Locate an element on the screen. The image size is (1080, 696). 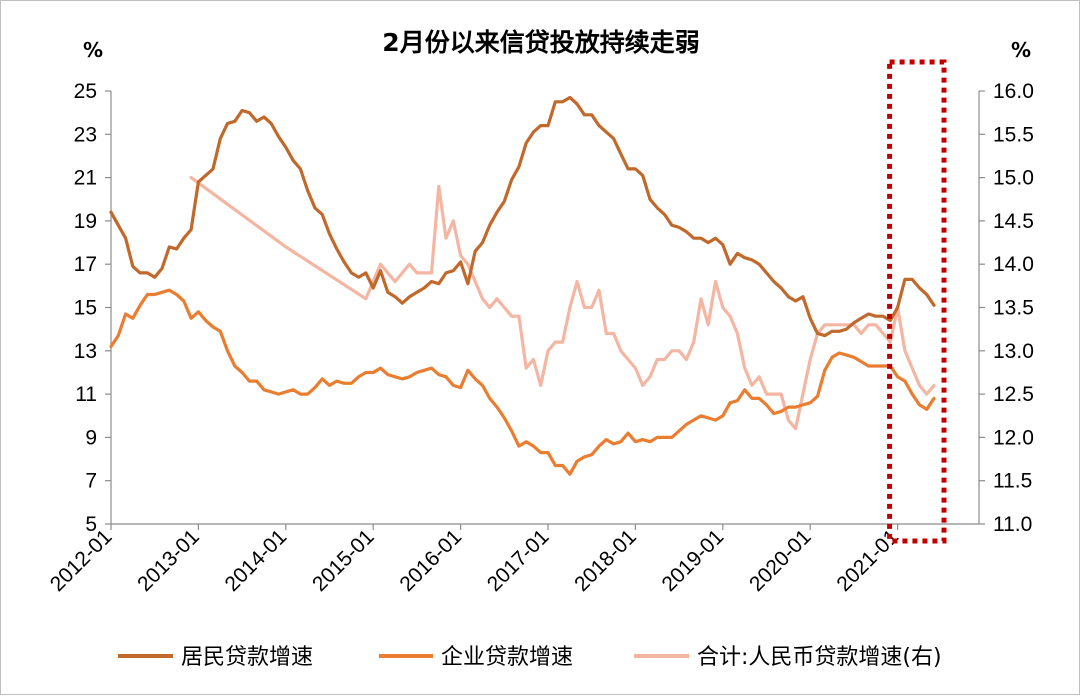
x-tick-label: 2021-01 is located at coordinates (867, 560).